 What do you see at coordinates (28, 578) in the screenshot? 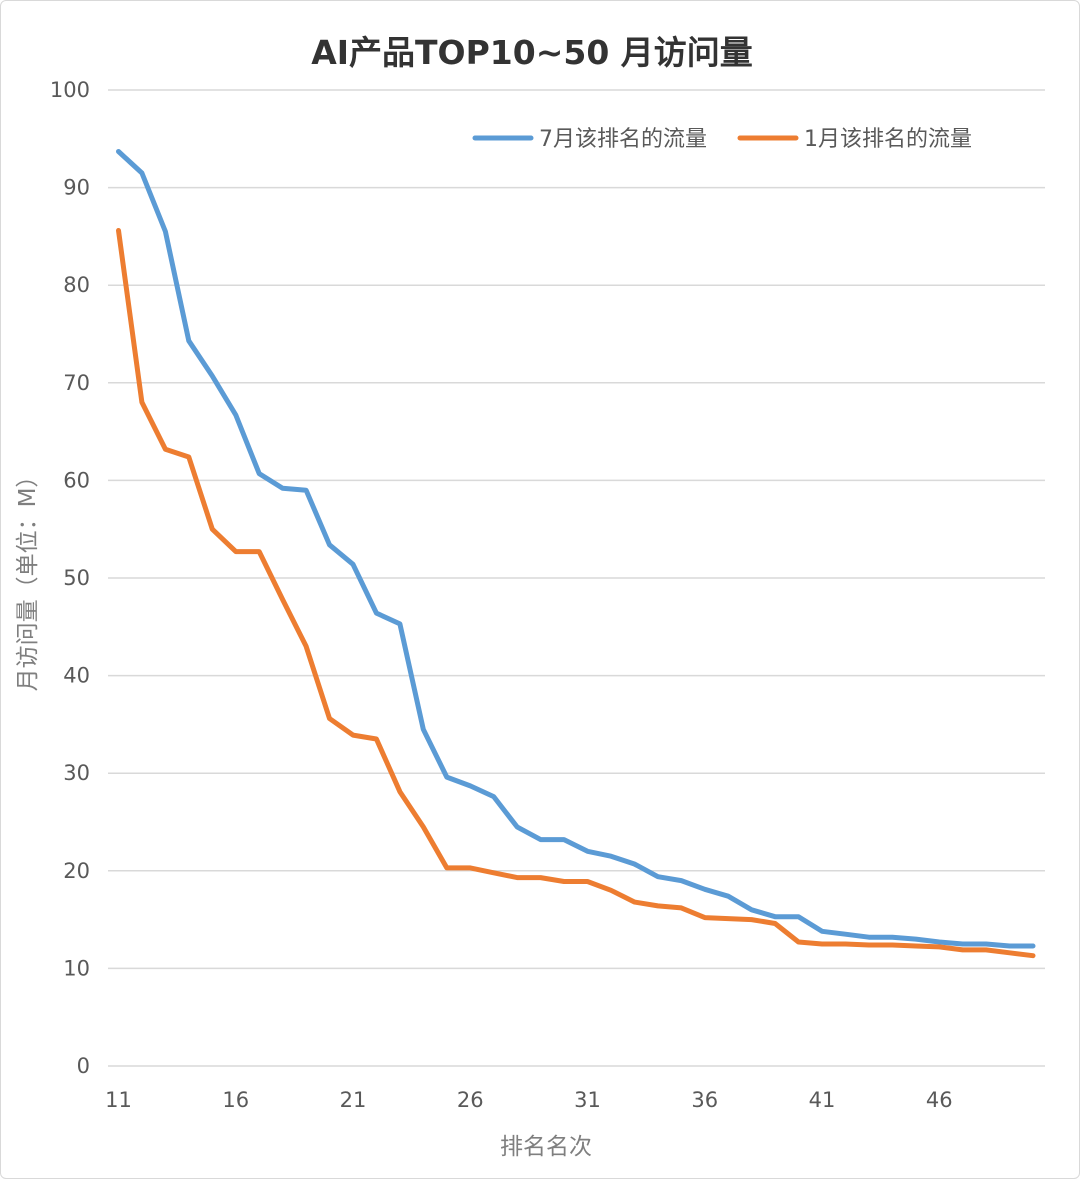
I see `y-axis-title: 月访问量（单位：M）` at bounding box center [28, 578].